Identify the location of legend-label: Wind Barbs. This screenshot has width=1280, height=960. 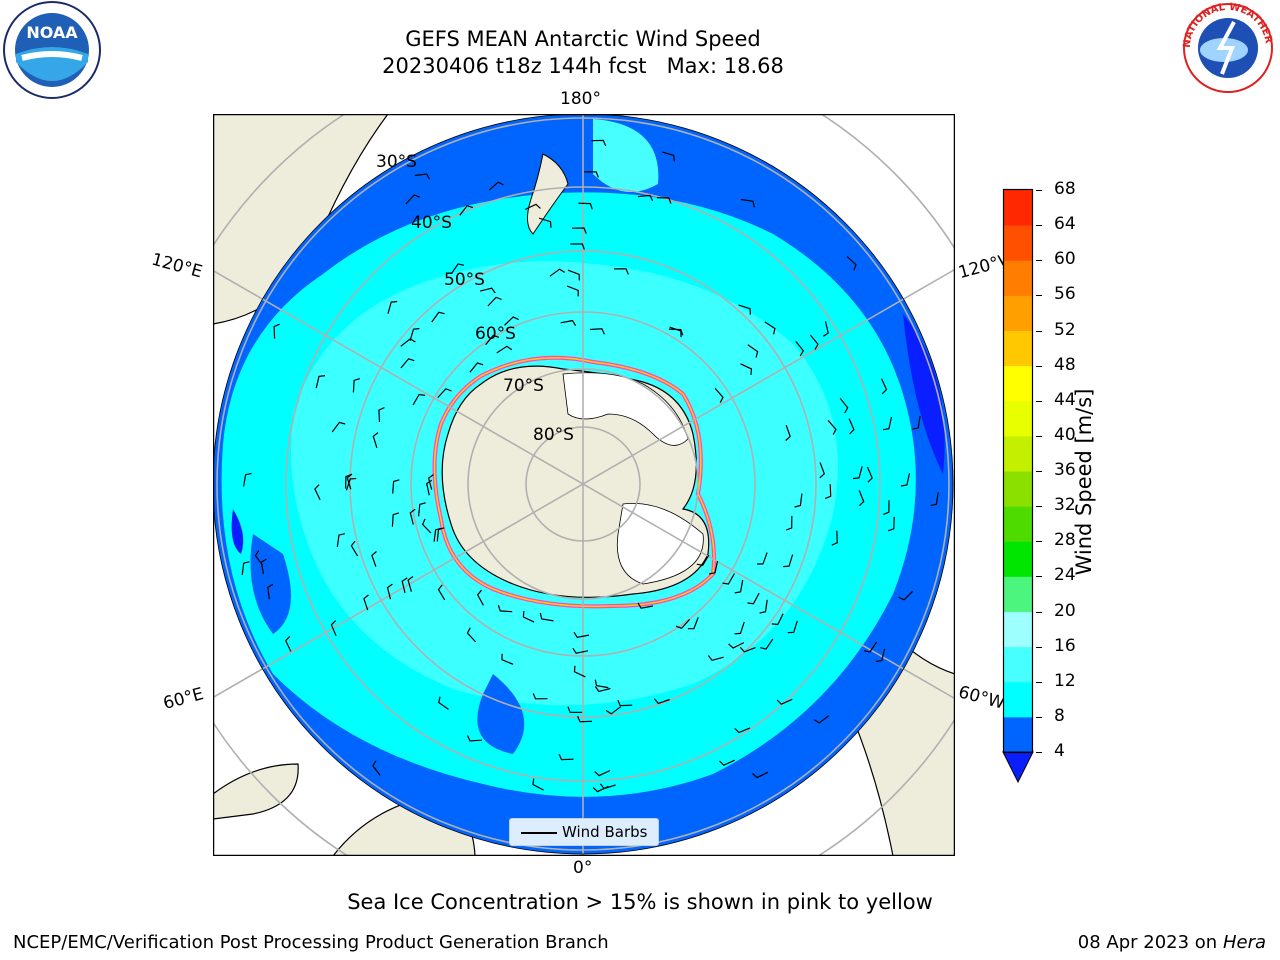
(605, 832).